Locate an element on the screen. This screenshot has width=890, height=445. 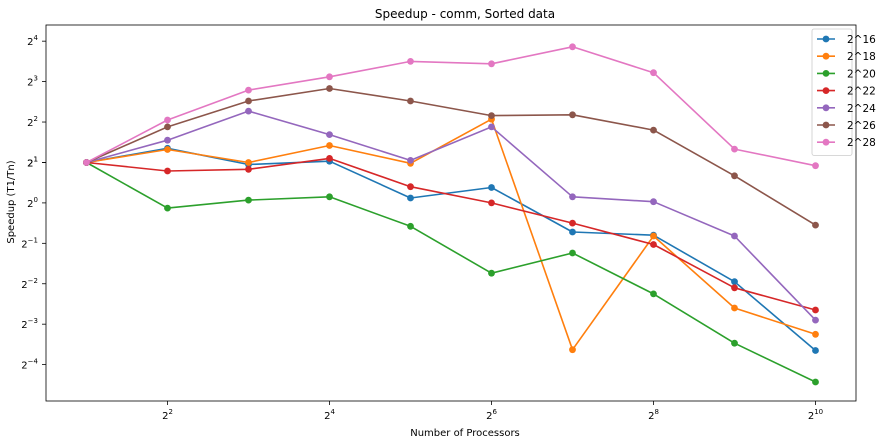
y-tick-label-5: 21 is located at coordinates (32, 162).